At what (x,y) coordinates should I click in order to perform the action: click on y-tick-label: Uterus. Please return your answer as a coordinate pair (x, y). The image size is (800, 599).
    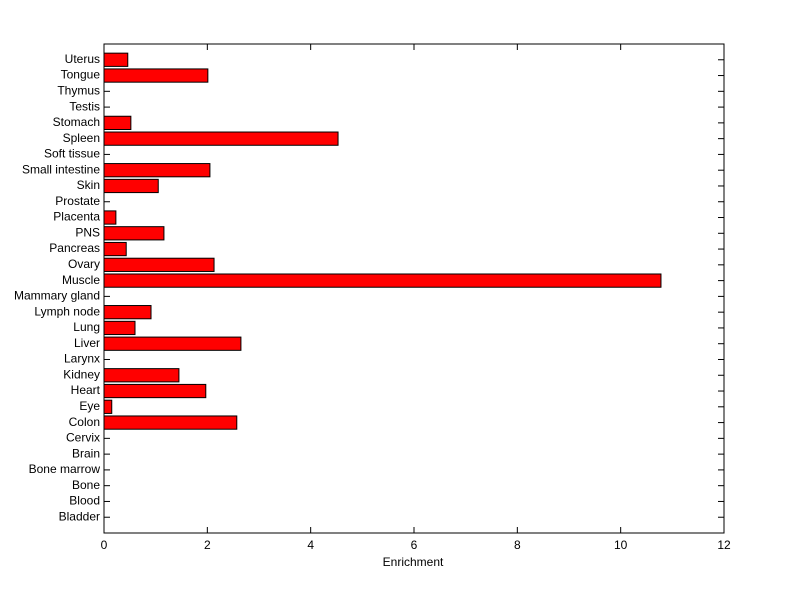
    Looking at the image, I should click on (82, 59).